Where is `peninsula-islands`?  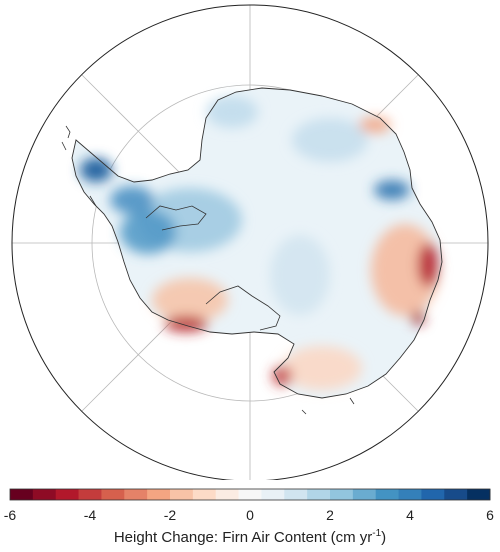
peninsula-islands is located at coordinates (79, 166).